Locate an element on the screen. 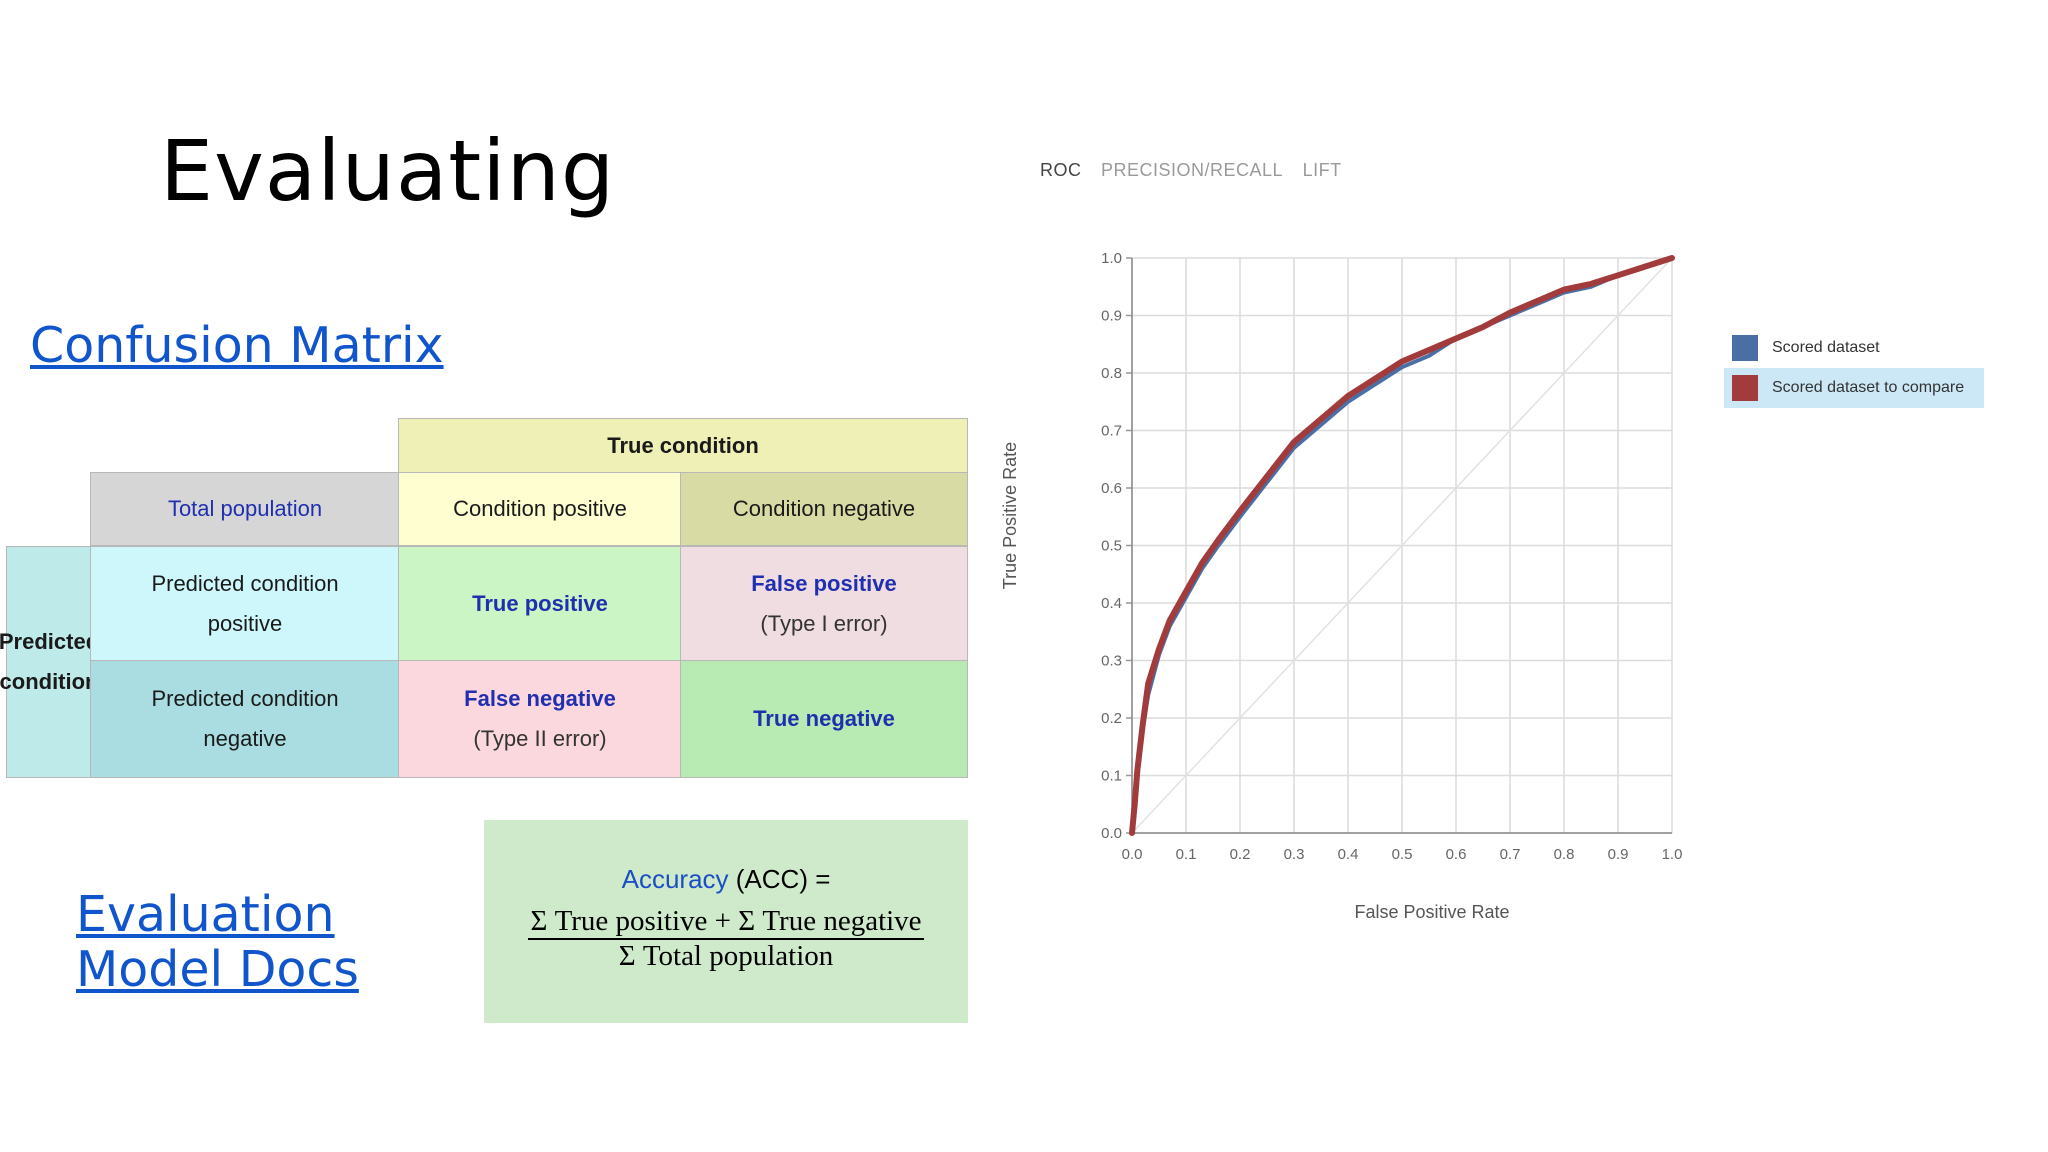 The height and width of the screenshot is (1152, 2048). chart-tabs: ROC PRECISION/RECALL LIFT is located at coordinates (1198, 170).